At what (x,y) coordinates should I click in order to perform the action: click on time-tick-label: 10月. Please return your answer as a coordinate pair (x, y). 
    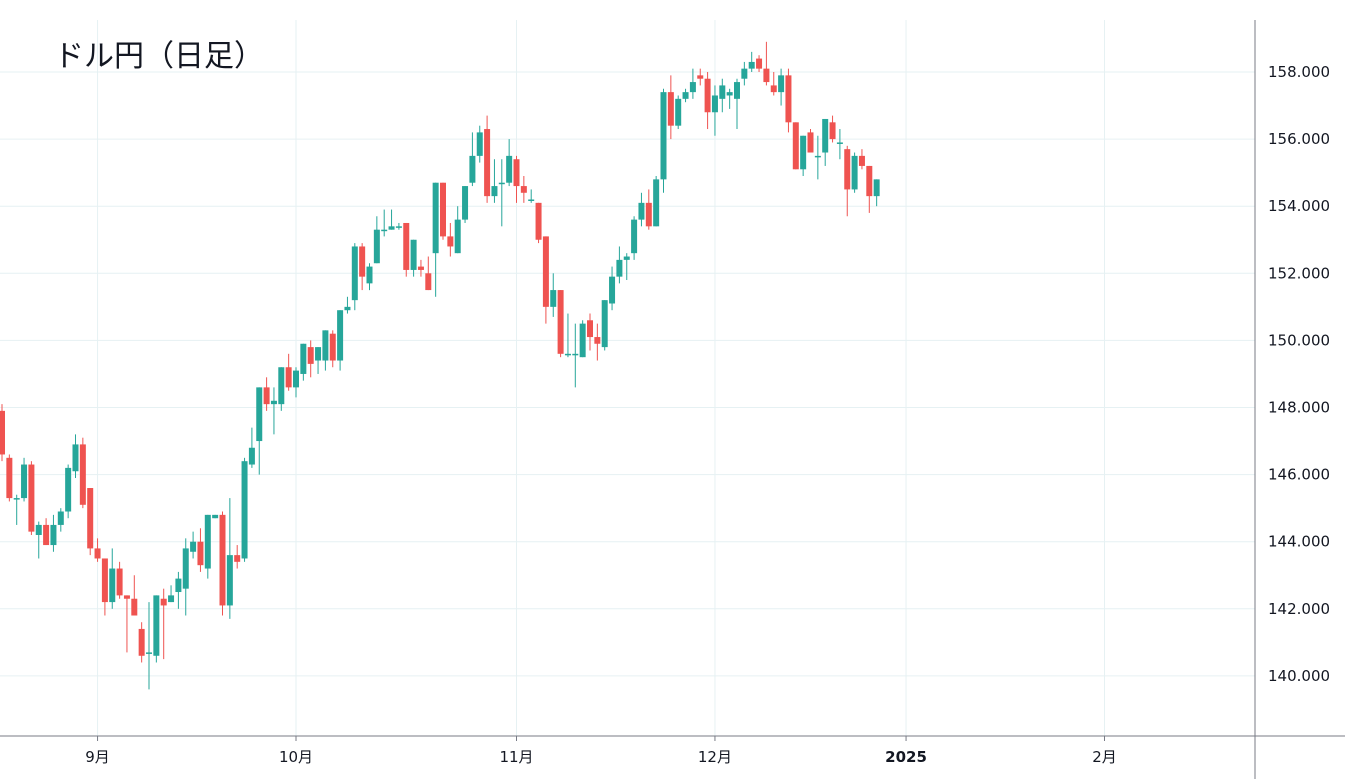
    Looking at the image, I should click on (296, 757).